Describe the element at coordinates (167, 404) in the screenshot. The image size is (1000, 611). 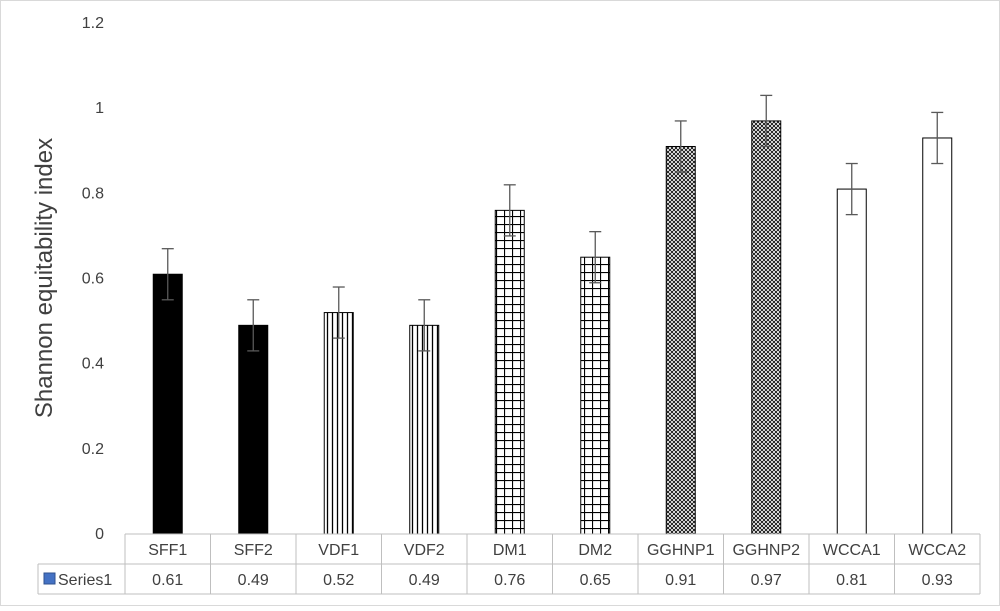
I see `bar-sff1` at that location.